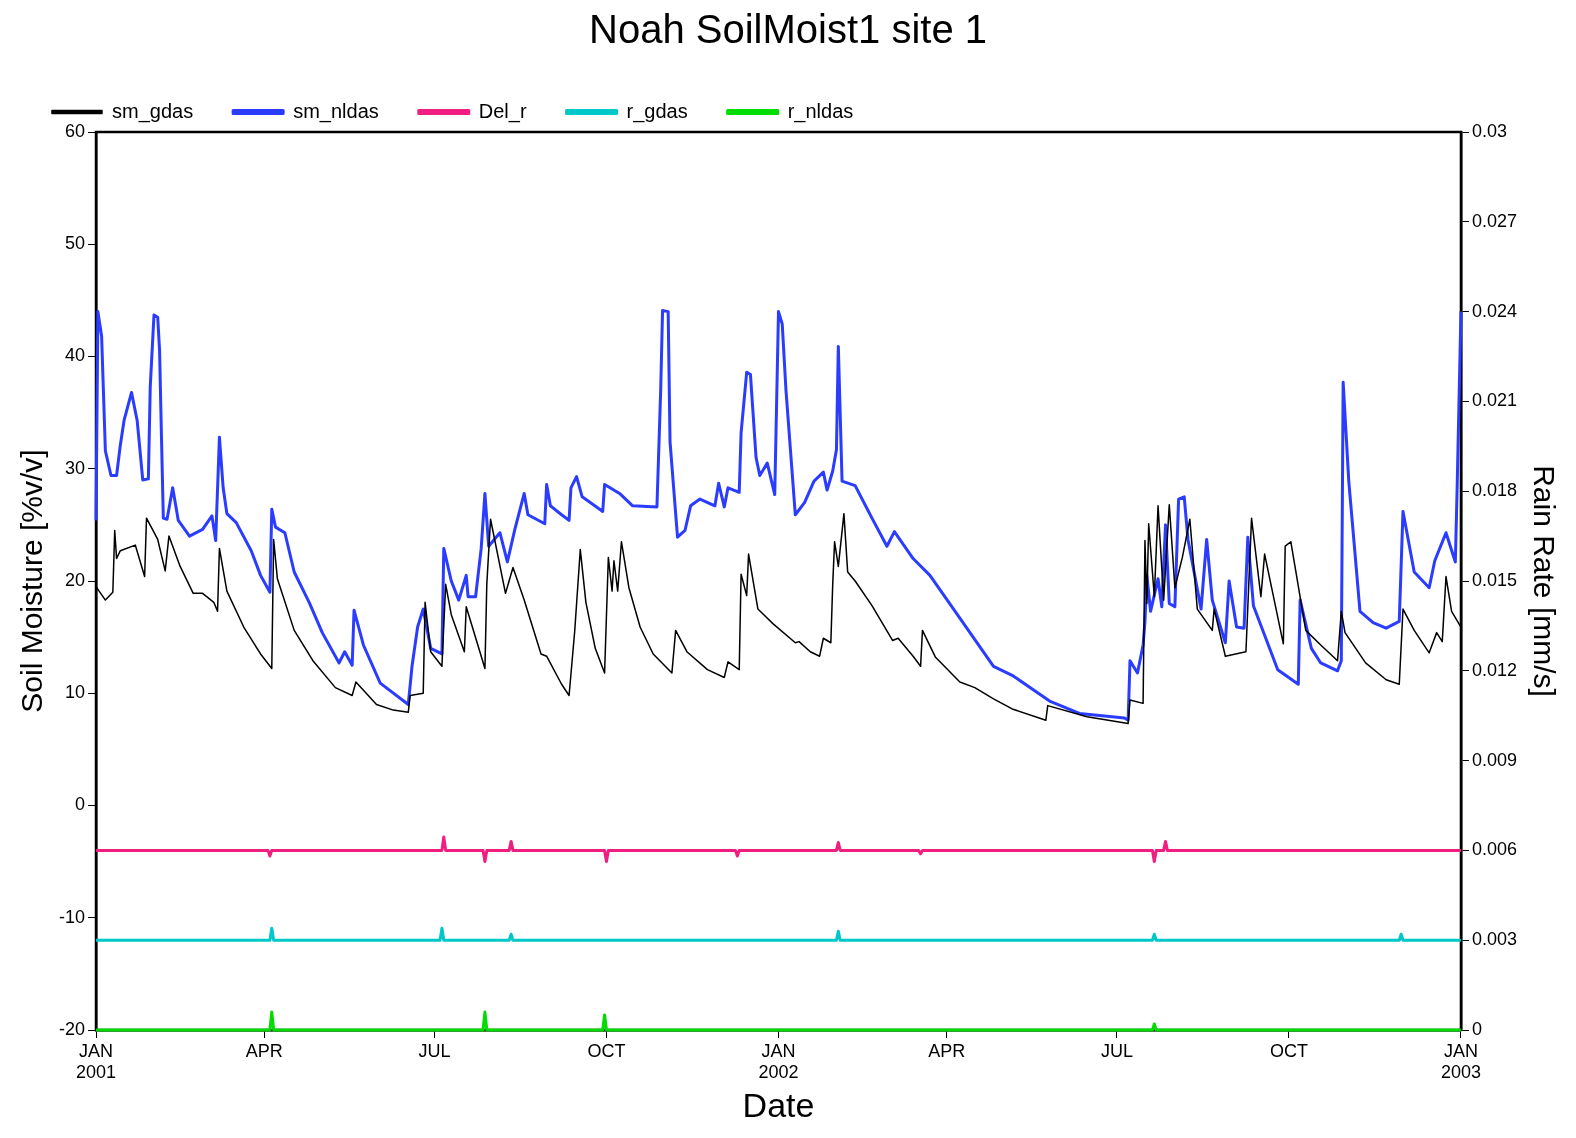 Image resolution: width=1576 pixels, height=1138 pixels. Describe the element at coordinates (1494, 669) in the screenshot. I see `y2-tick-label: 0.012` at that location.